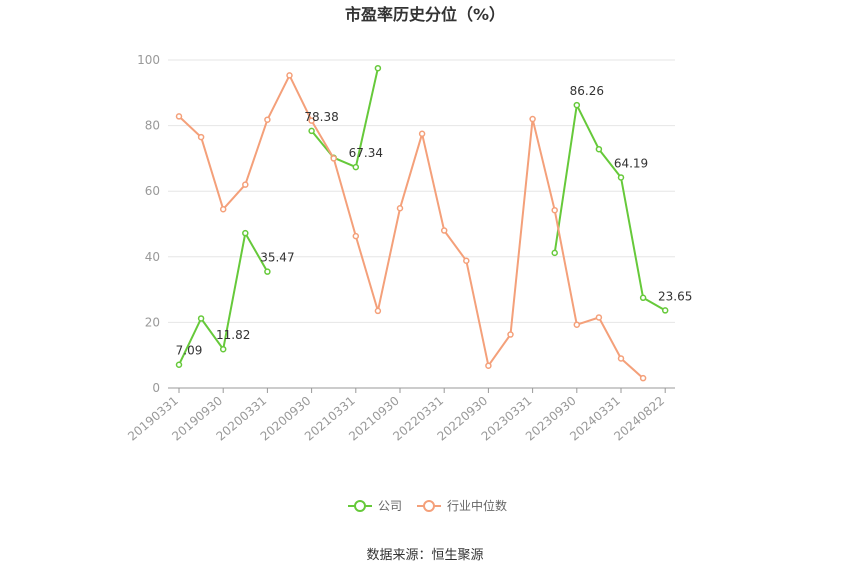 The image size is (850, 575). What do you see at coordinates (425, 14) in the screenshot?
I see `chart-title: 市盈率历史分位（%）` at bounding box center [425, 14].